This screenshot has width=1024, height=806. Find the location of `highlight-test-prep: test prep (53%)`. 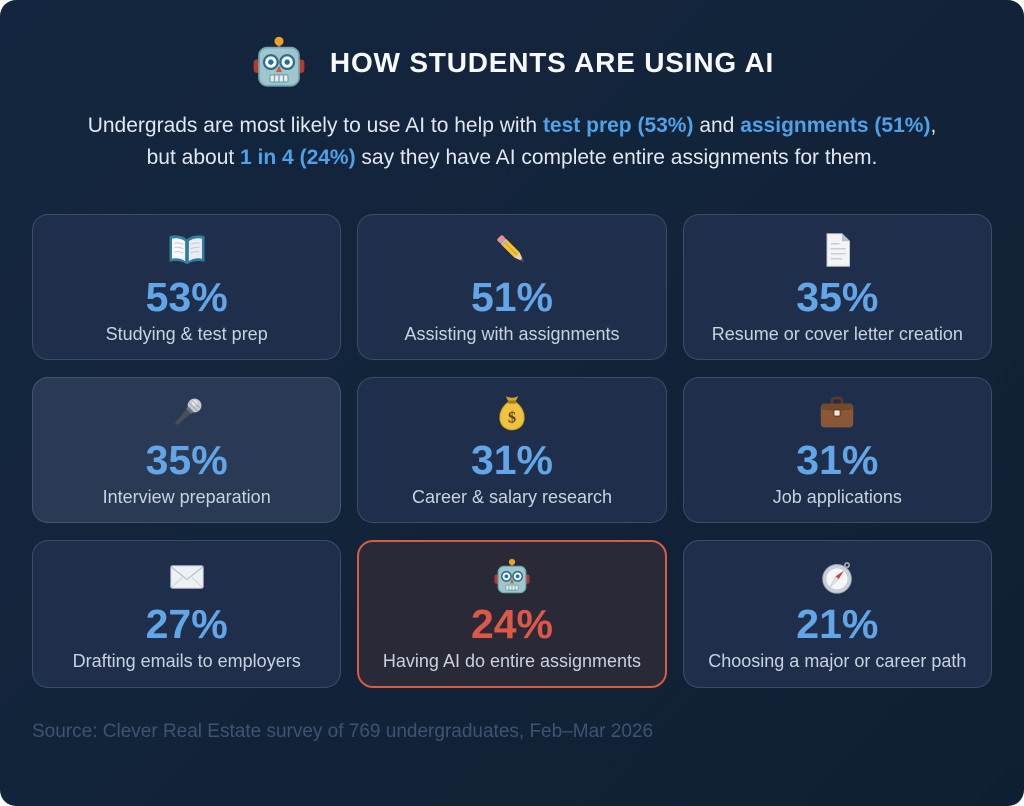

highlight-test-prep: test prep (53%) is located at coordinates (618, 125).